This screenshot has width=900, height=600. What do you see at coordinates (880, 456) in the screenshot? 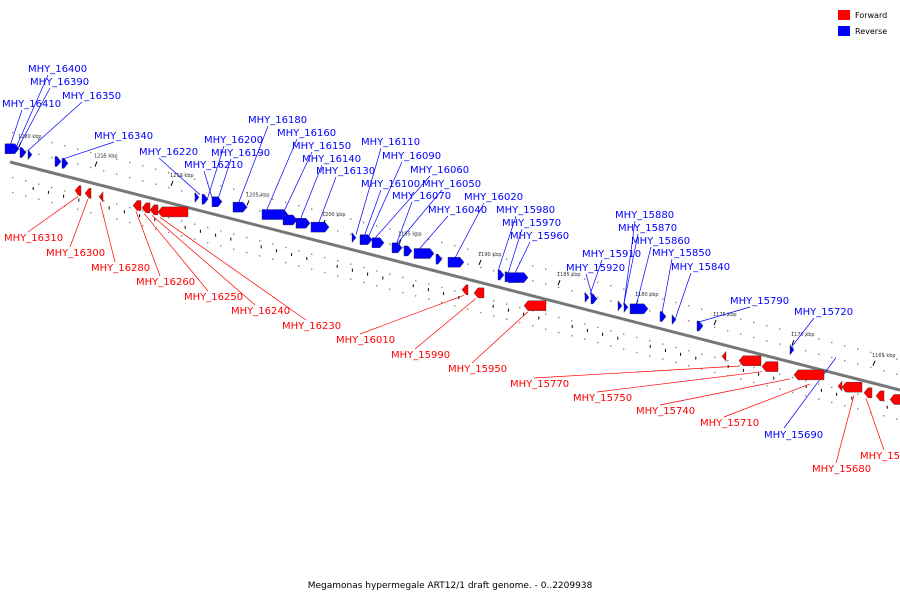
I see `gene-label-forward: MHY_15670` at bounding box center [880, 456].